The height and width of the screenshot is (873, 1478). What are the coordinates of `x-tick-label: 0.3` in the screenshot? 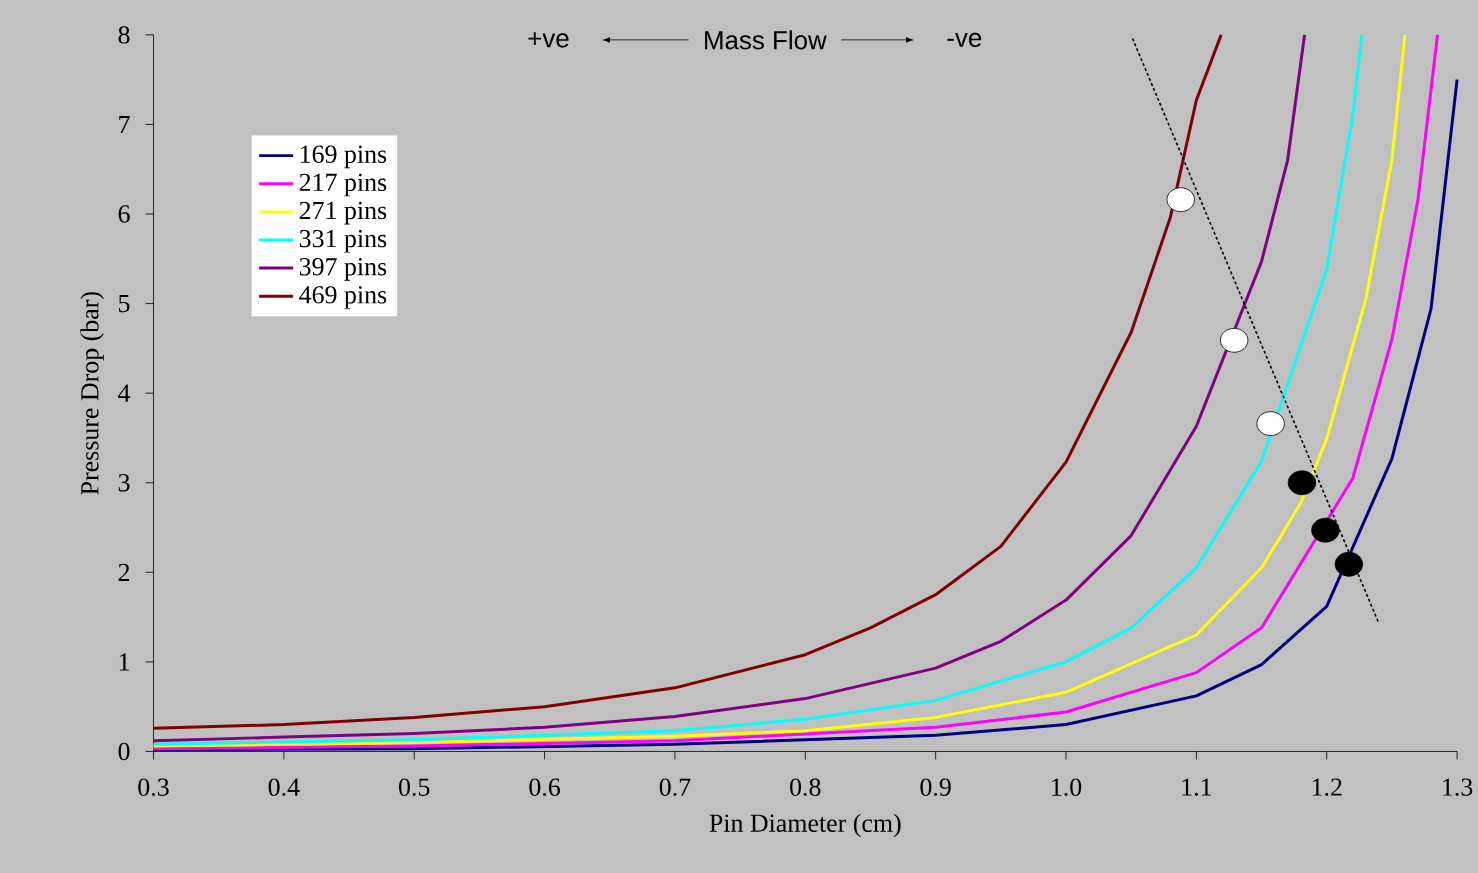 It's located at (153, 787).